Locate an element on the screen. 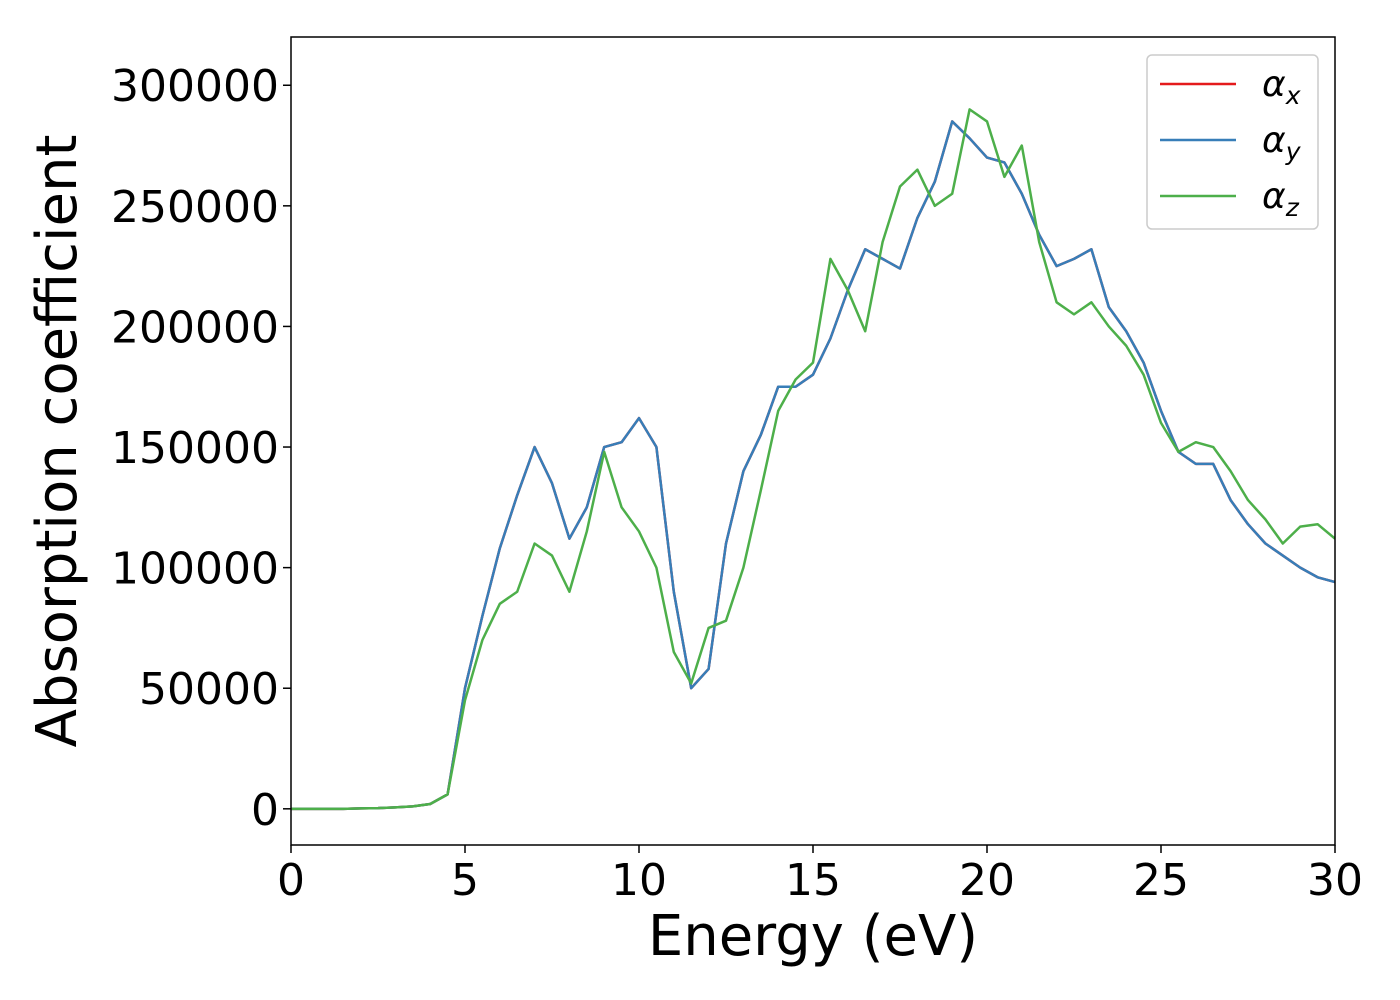  legend-box is located at coordinates (1232, 142).